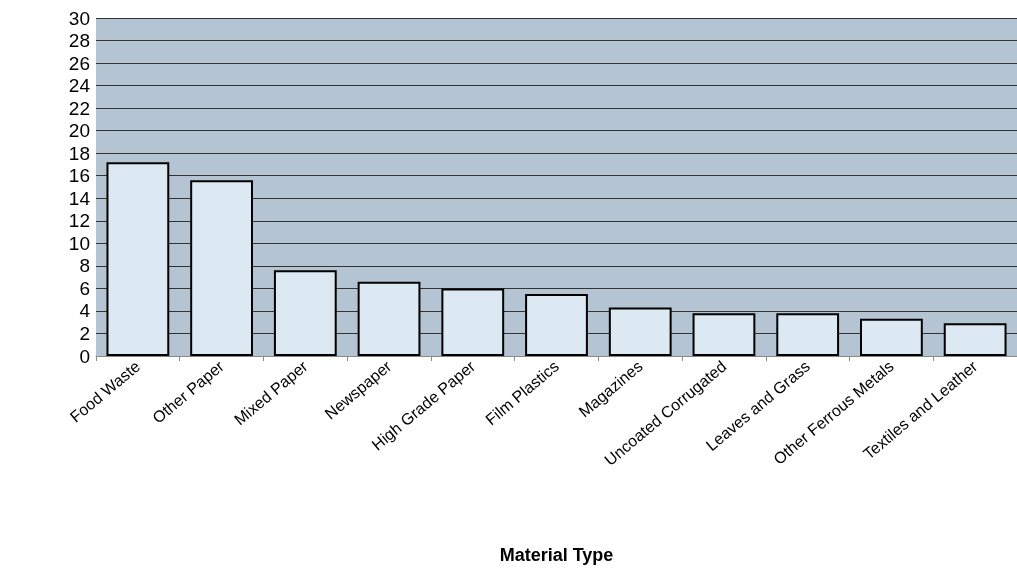  Describe the element at coordinates (79, 221) in the screenshot. I see `y-tick-label: 12` at that location.